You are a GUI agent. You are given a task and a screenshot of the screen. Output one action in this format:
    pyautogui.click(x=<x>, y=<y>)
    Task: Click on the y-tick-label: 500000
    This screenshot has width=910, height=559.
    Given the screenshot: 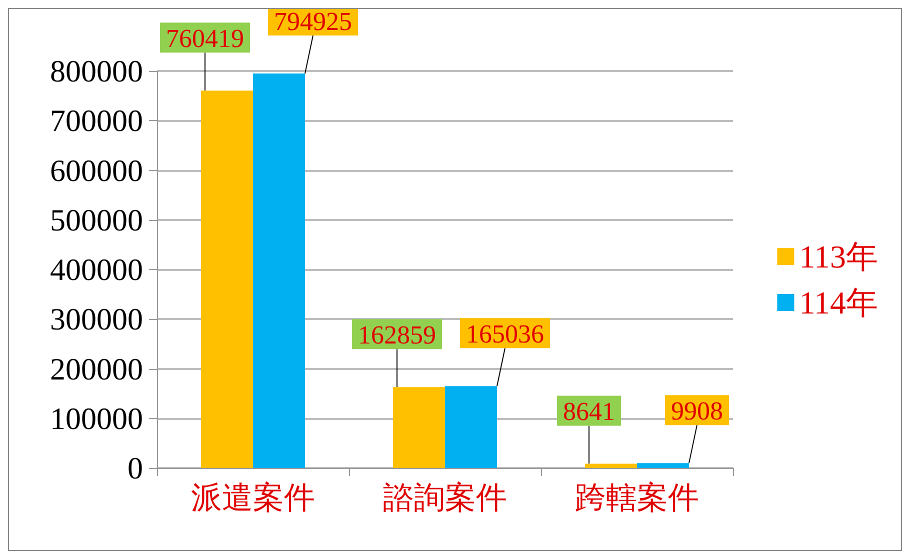 What is the action you would take?
    pyautogui.click(x=96, y=220)
    